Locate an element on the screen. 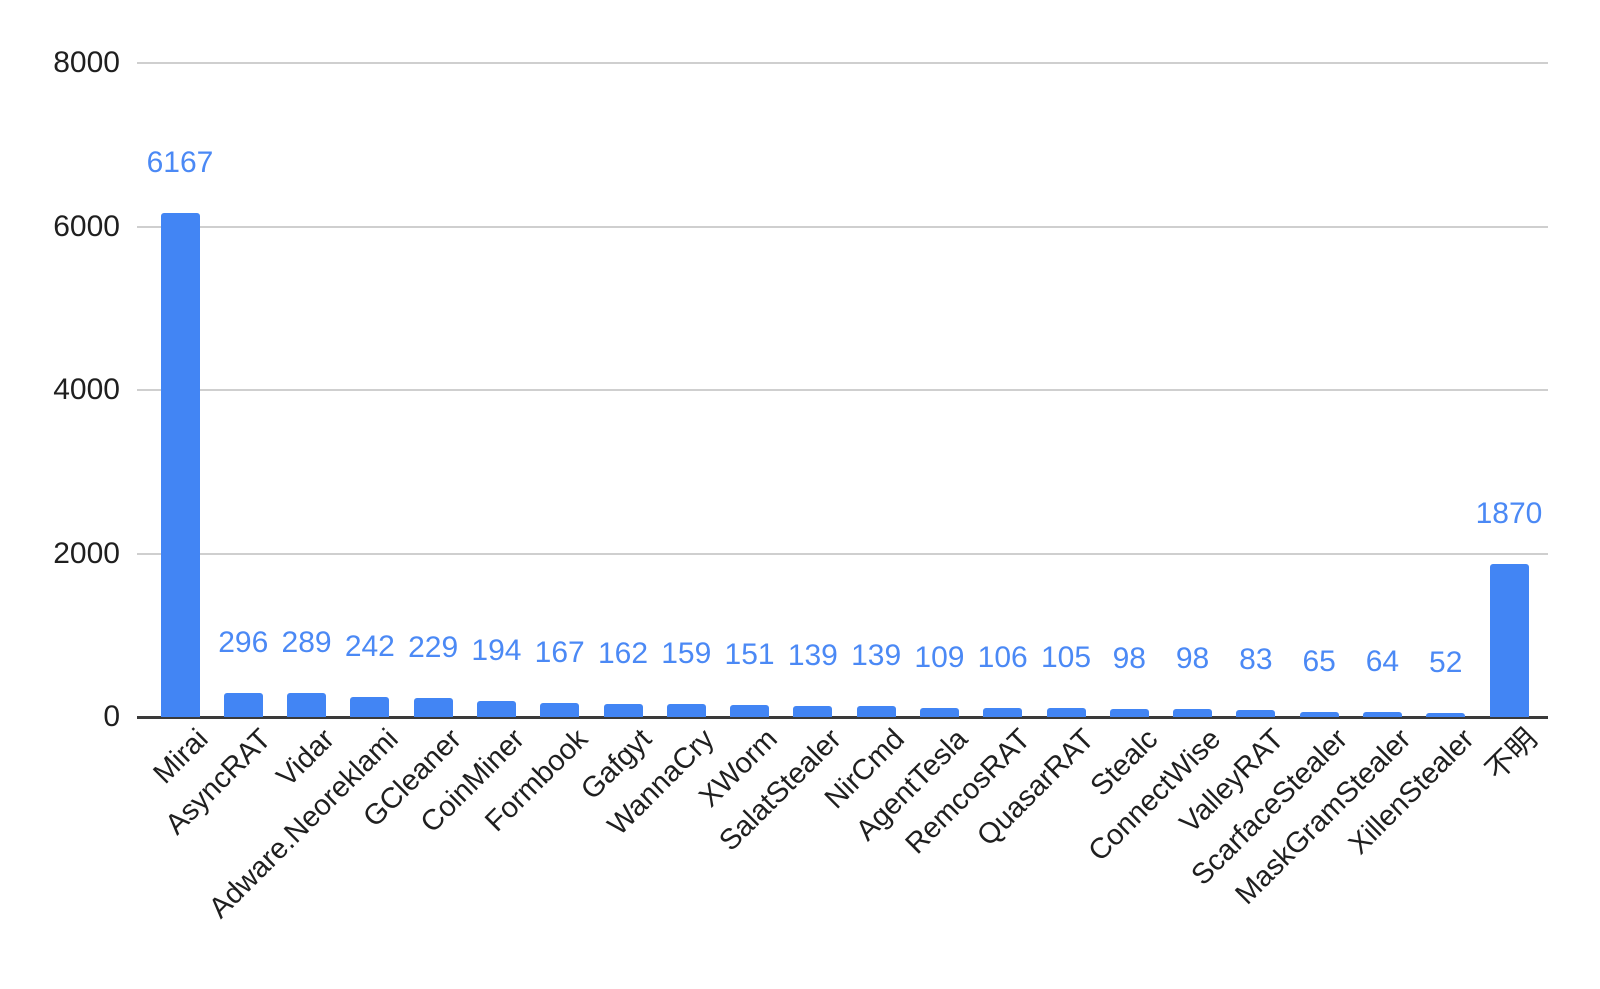 This screenshot has width=1600, height=989. bar-value-label: 296 is located at coordinates (243, 642).